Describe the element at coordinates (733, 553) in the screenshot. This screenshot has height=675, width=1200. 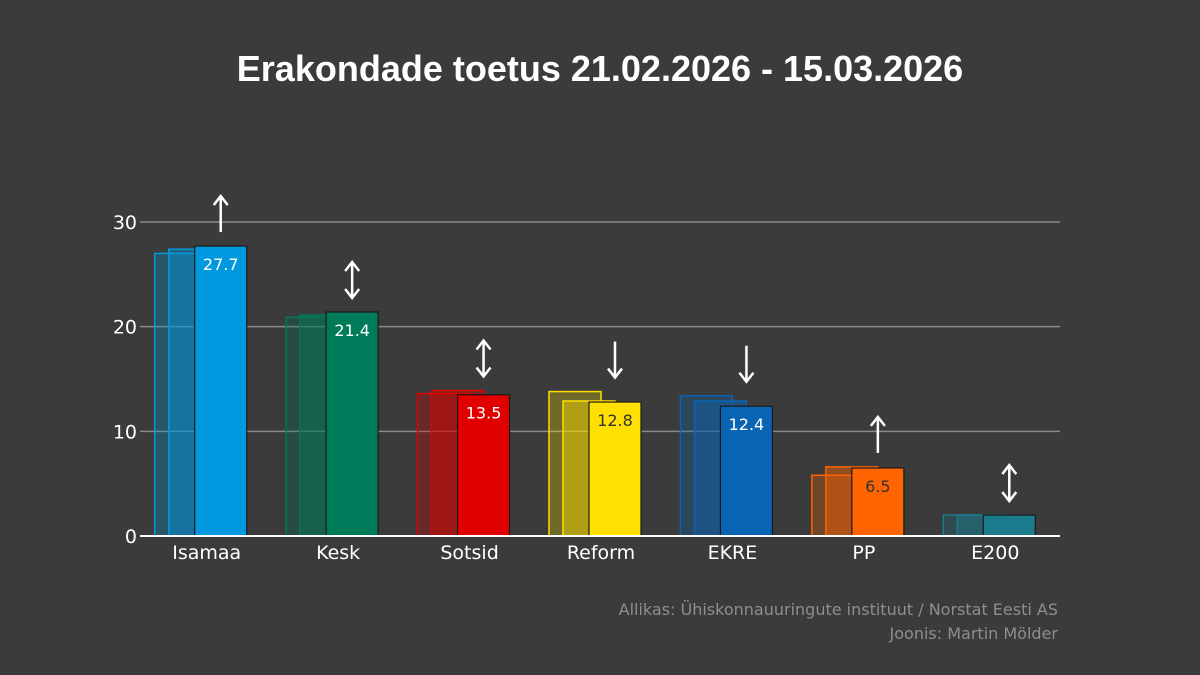
I see `x-tick-label: EKRE` at that location.